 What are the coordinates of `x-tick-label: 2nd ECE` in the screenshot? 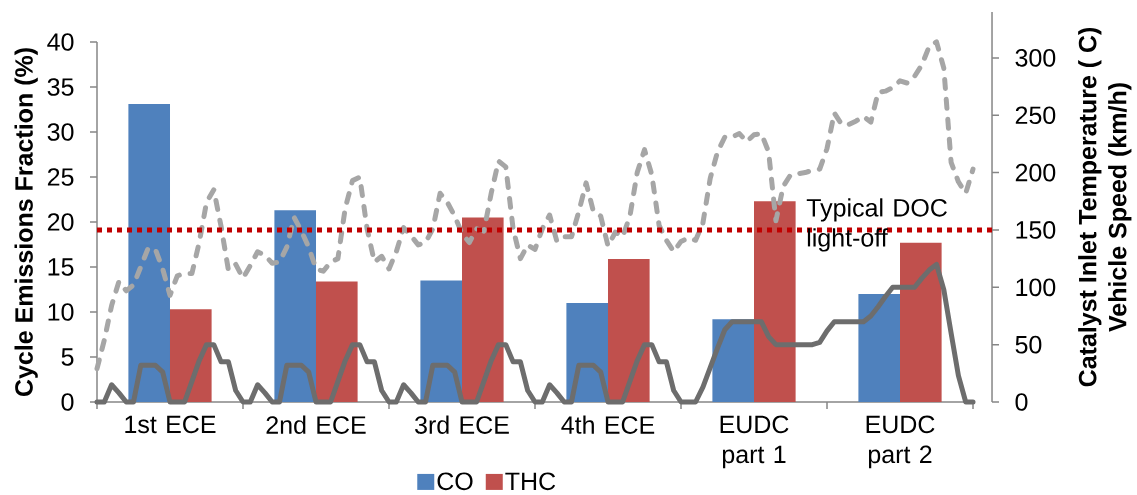 It's located at (316, 424).